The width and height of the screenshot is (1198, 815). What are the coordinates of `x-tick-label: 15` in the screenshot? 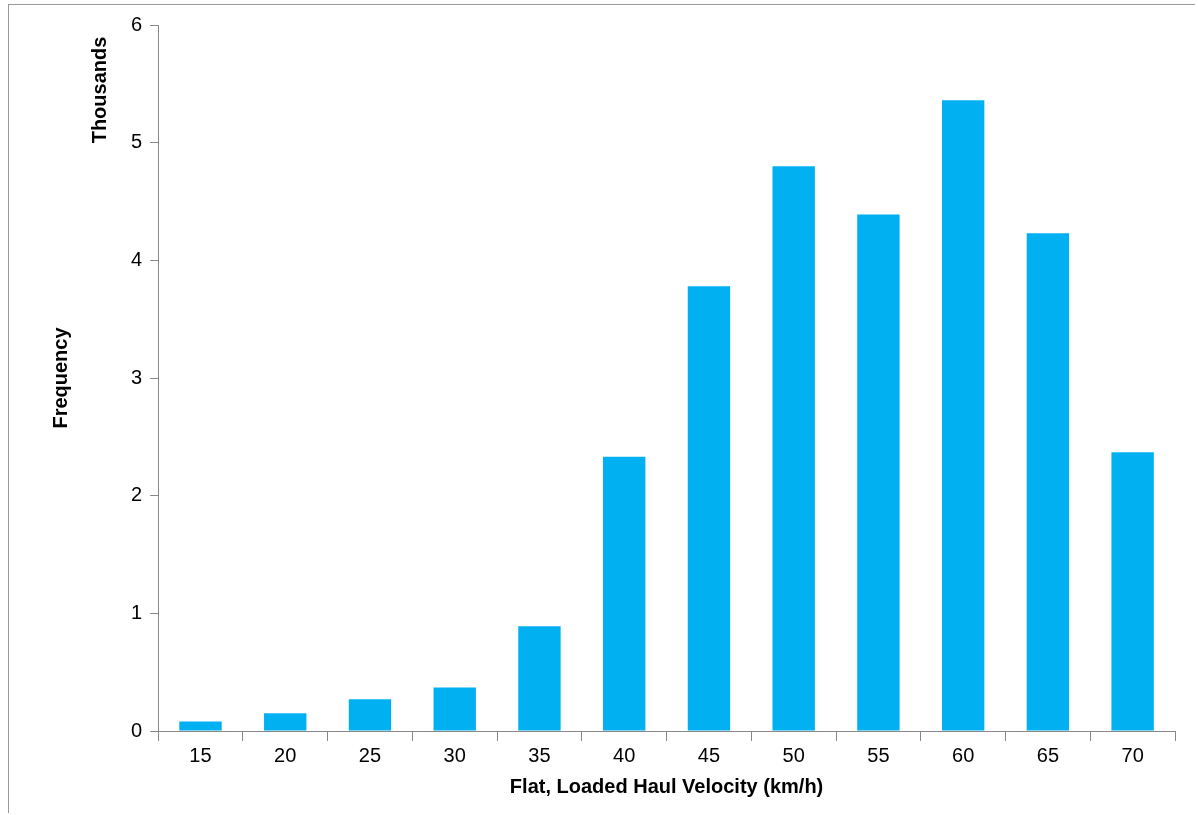 It's located at (200, 754).